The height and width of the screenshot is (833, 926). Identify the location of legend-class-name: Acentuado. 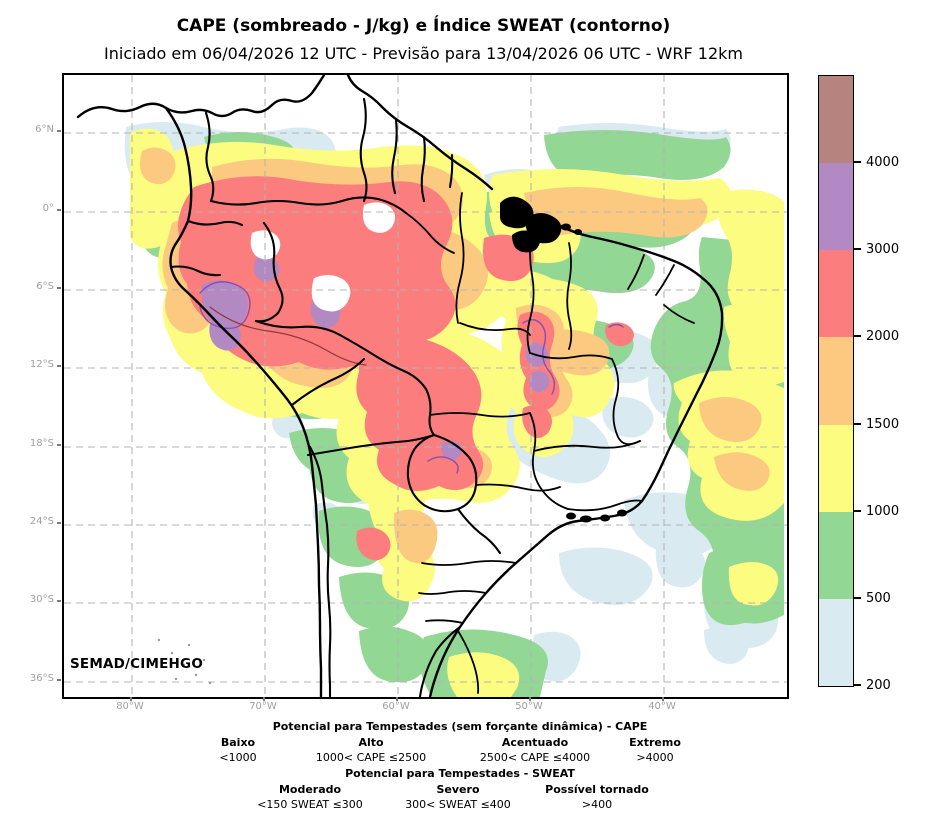
(535, 742).